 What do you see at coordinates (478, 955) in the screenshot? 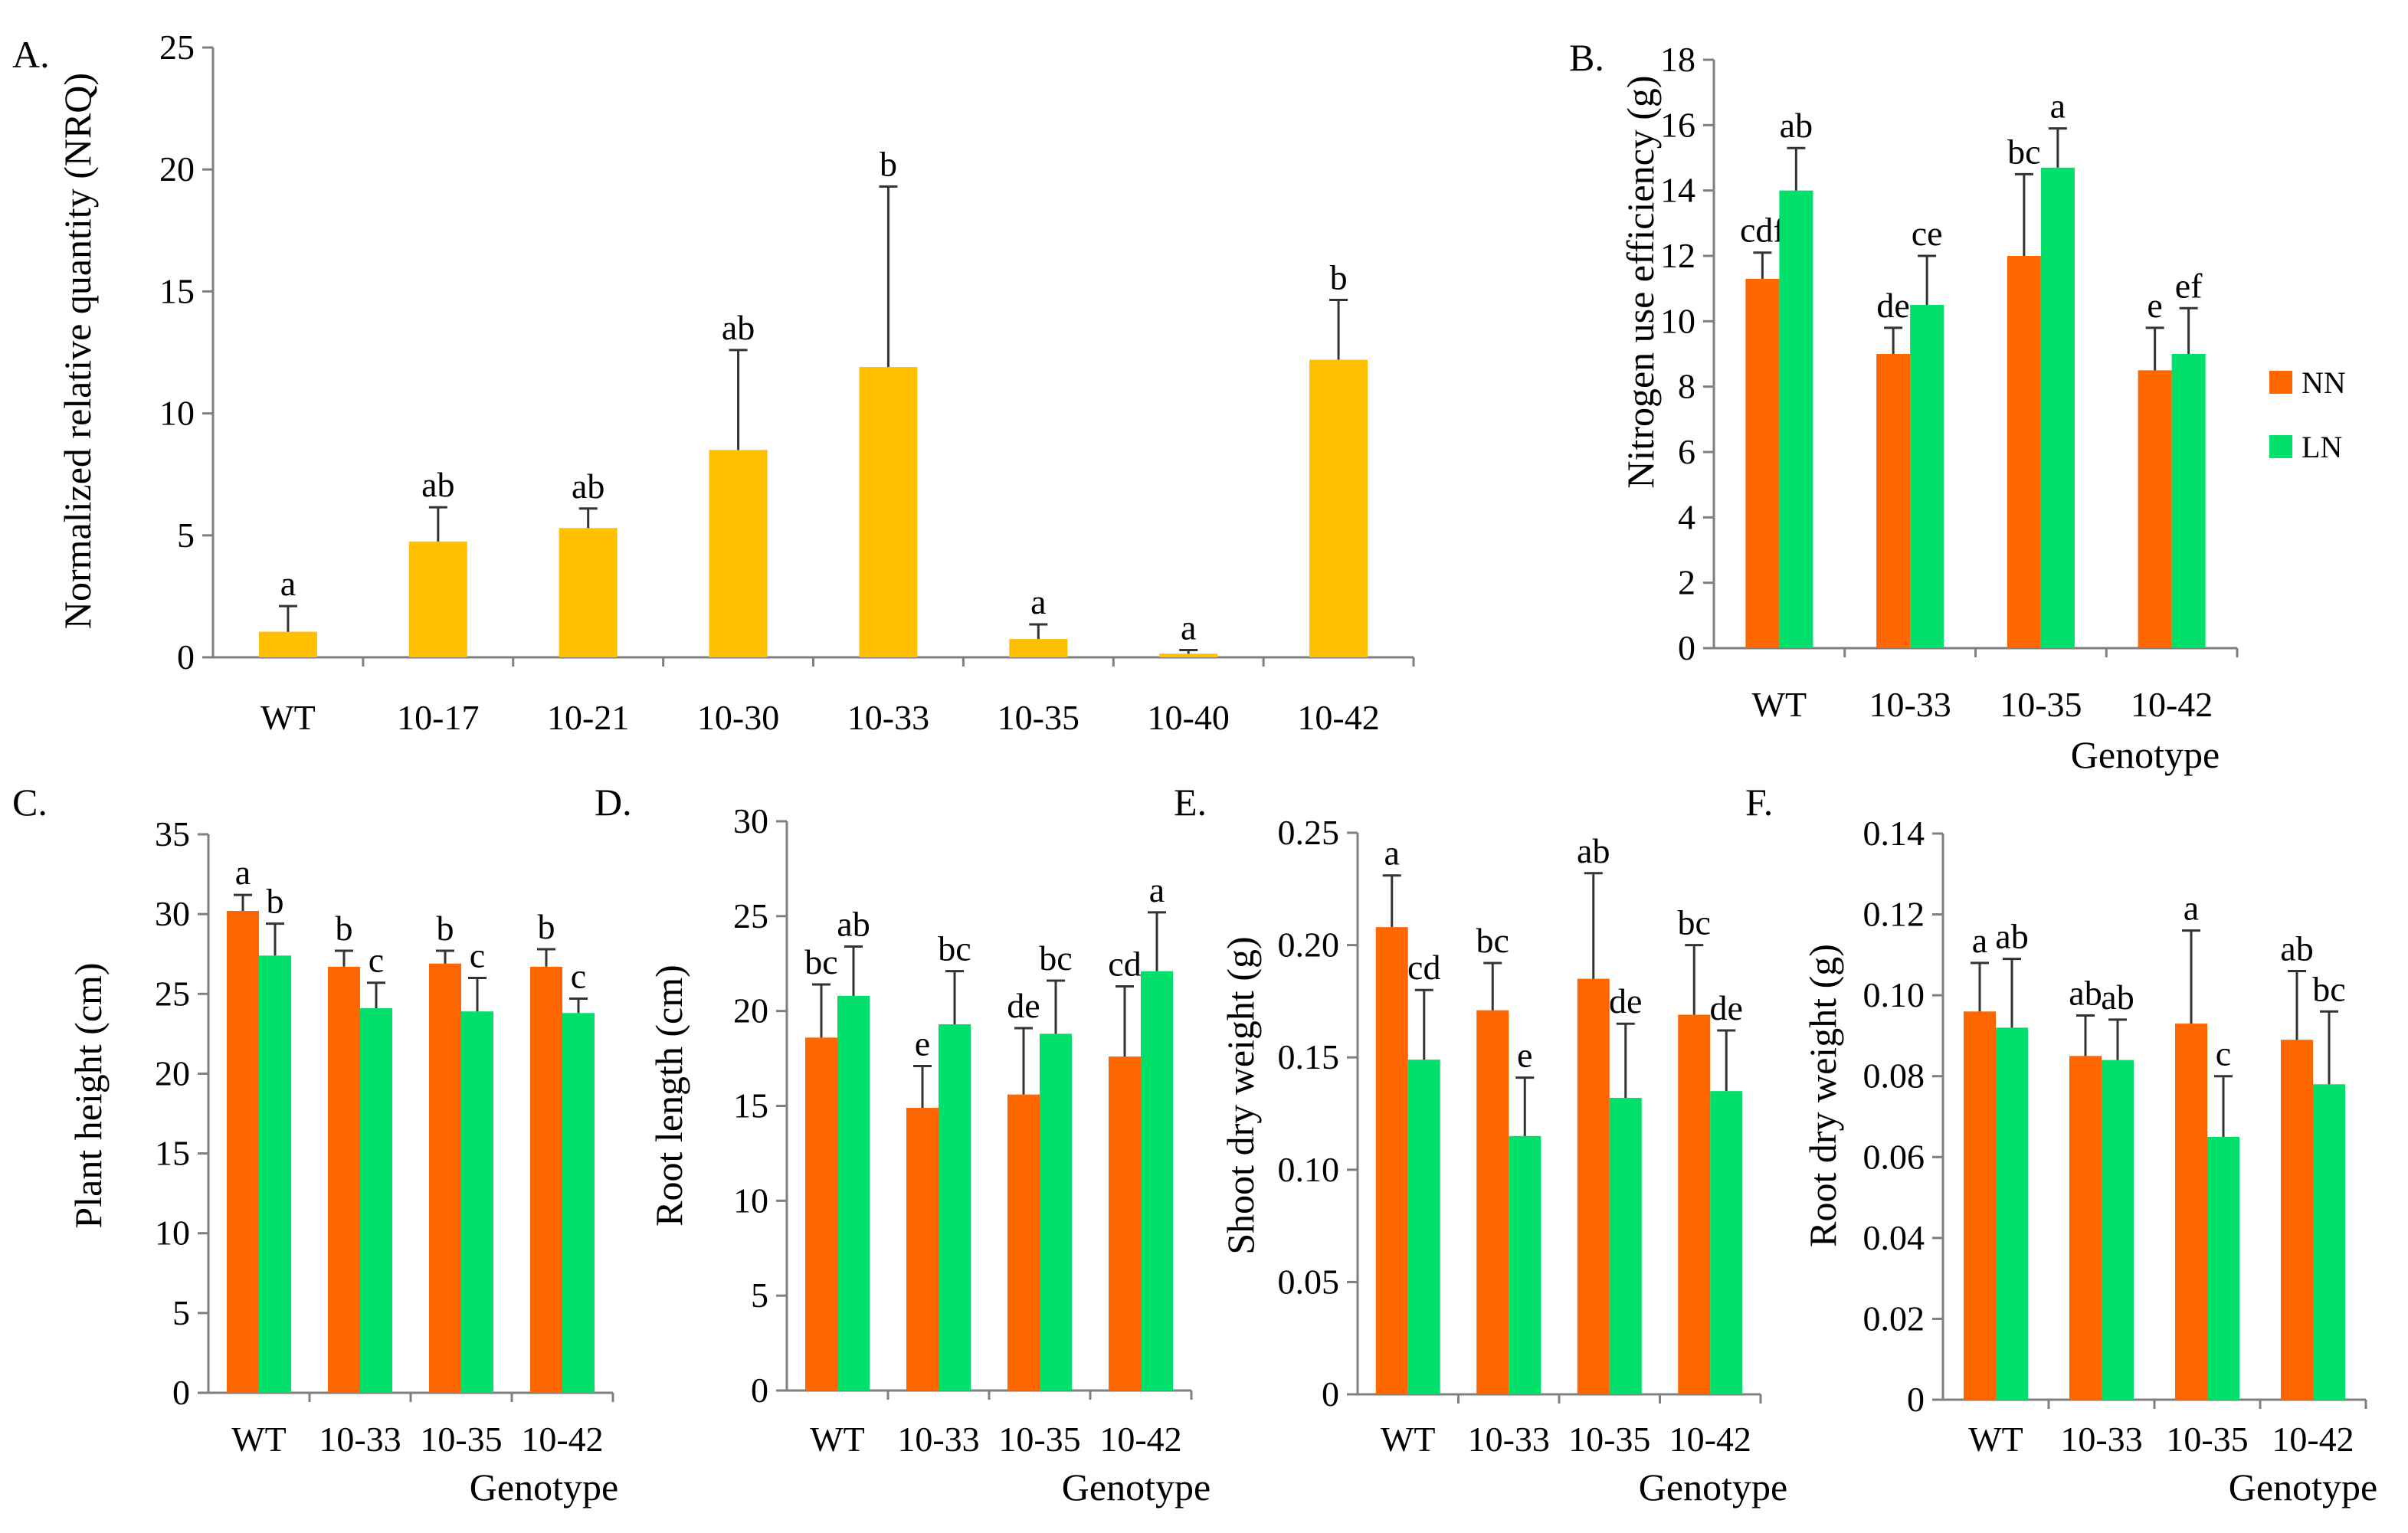
I see `panel-c-significance-letter: c` at bounding box center [478, 955].